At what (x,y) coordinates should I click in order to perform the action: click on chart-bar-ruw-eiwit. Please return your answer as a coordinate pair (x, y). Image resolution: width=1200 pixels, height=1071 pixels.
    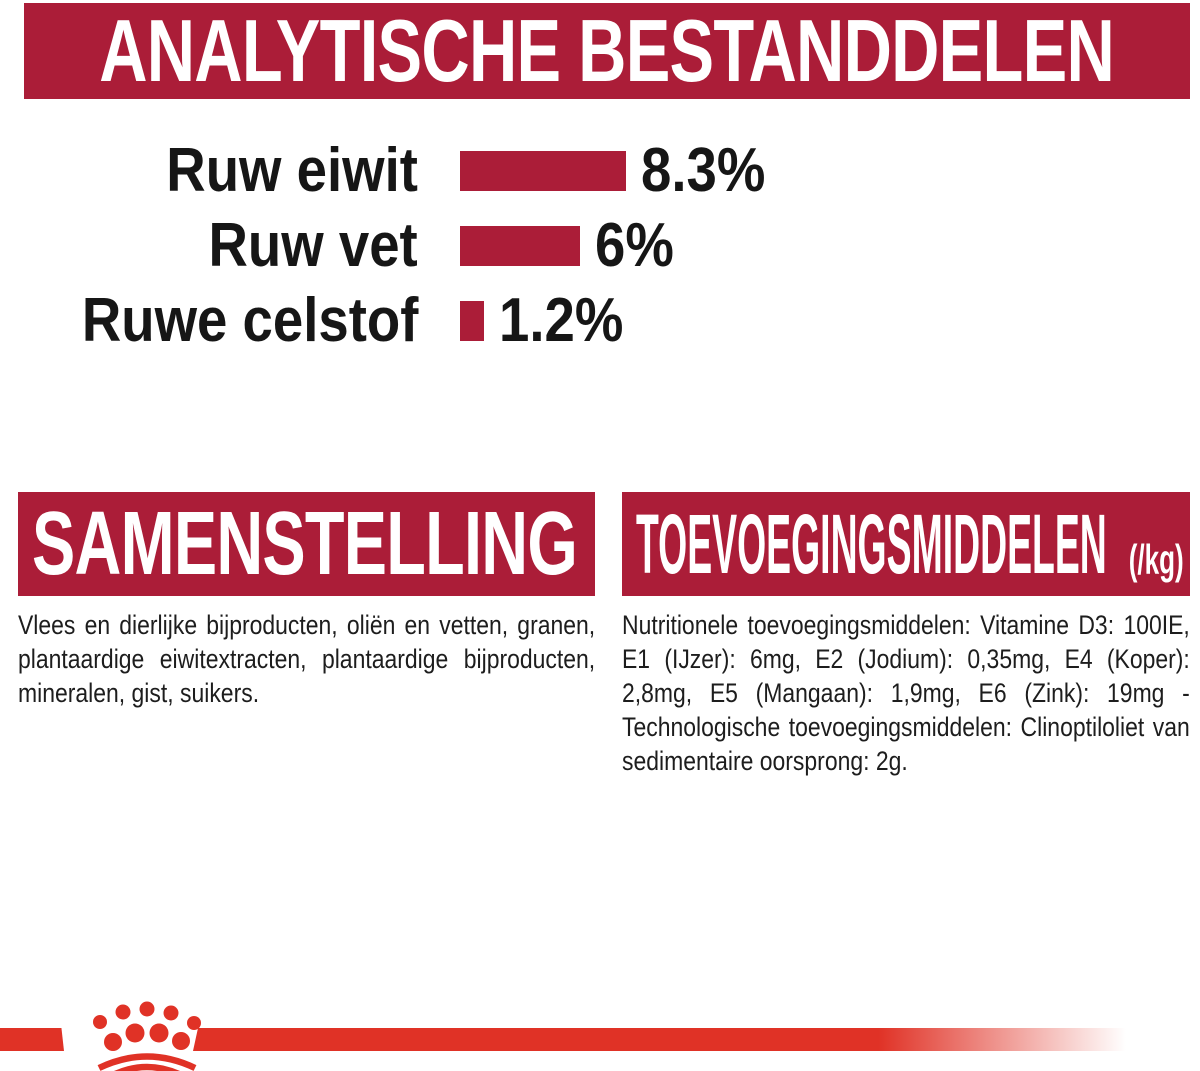
    Looking at the image, I should click on (543, 170).